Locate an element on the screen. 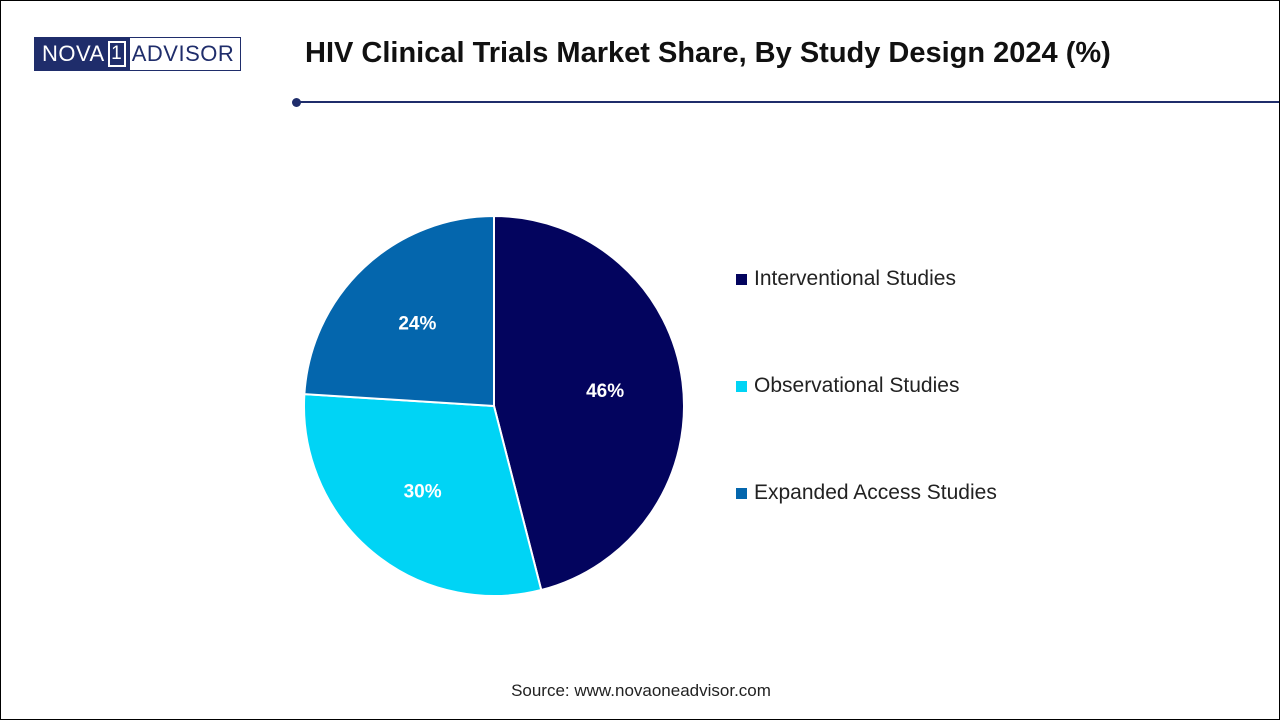  legend-item: Interventional Studies is located at coordinates (866, 279).